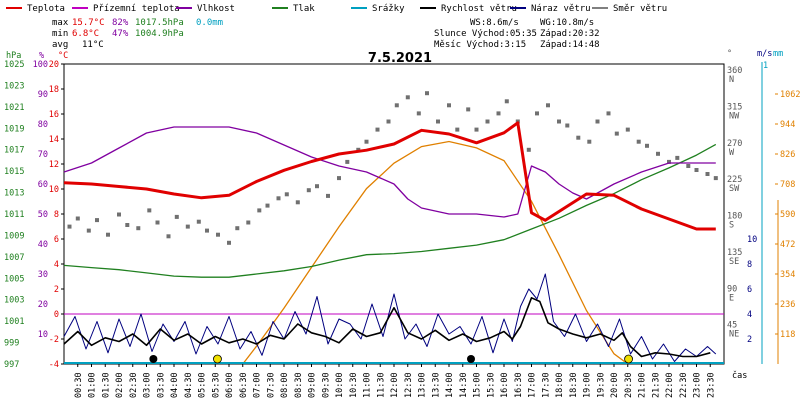  What do you see at coordinates (14, 108) in the screenshot?
I see `hpa-tick-label: 1021` at bounding box center [14, 108].